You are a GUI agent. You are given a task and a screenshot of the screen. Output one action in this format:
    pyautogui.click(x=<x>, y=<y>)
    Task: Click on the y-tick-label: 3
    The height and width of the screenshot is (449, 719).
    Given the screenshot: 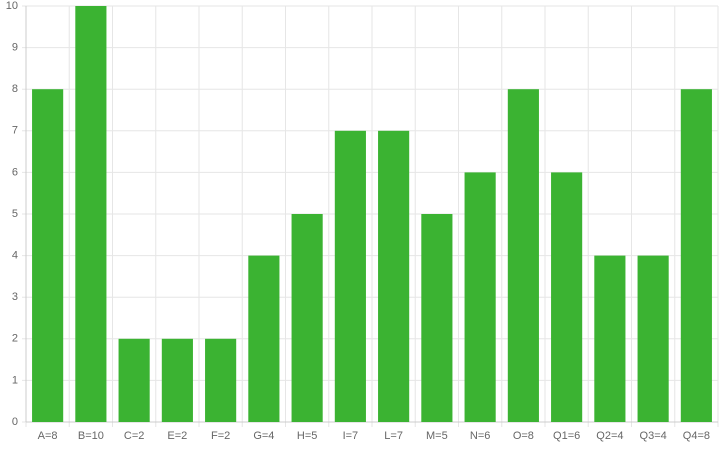 What is the action you would take?
    pyautogui.click(x=15, y=297)
    